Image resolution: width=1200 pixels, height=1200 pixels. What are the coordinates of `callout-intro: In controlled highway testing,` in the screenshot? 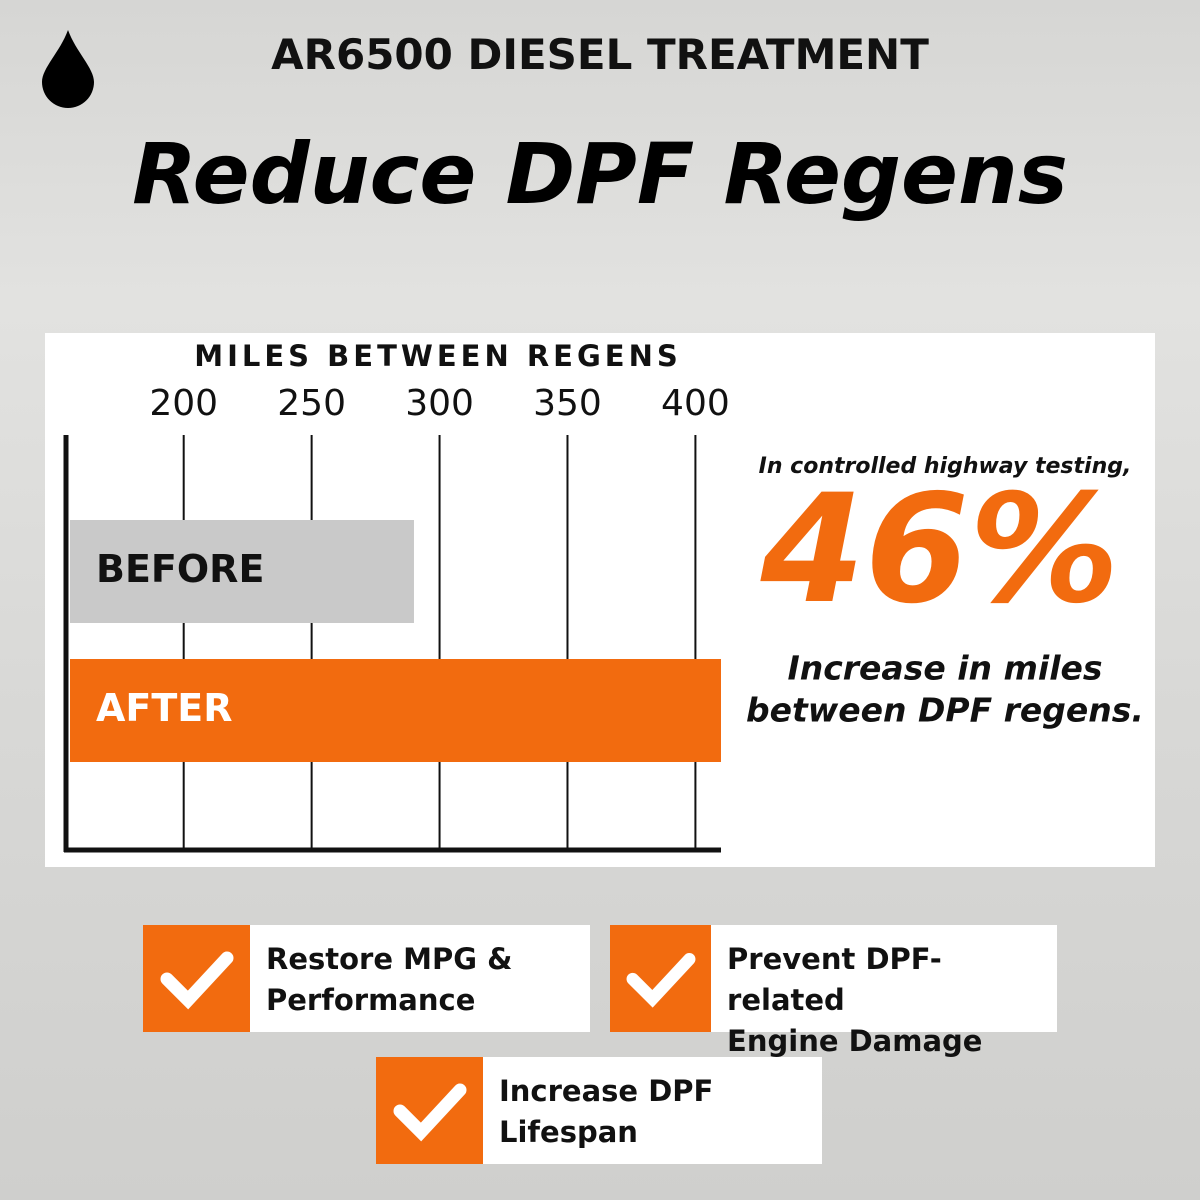 It's located at (945, 466).